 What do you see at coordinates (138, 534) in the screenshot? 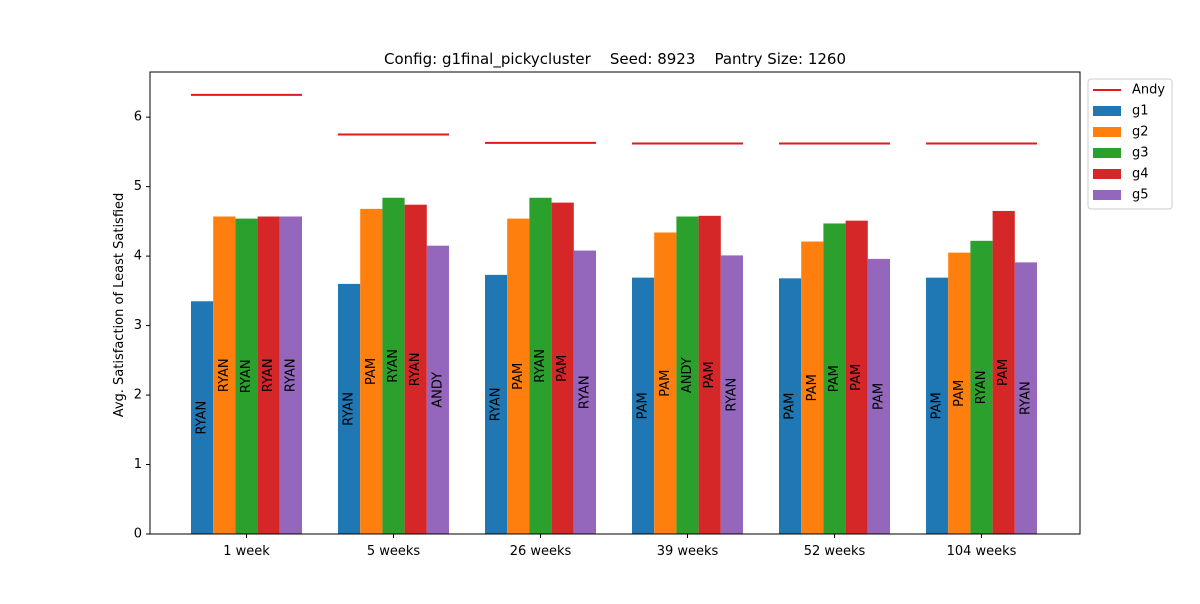
I see `y-tick-label-0: 0` at bounding box center [138, 534].